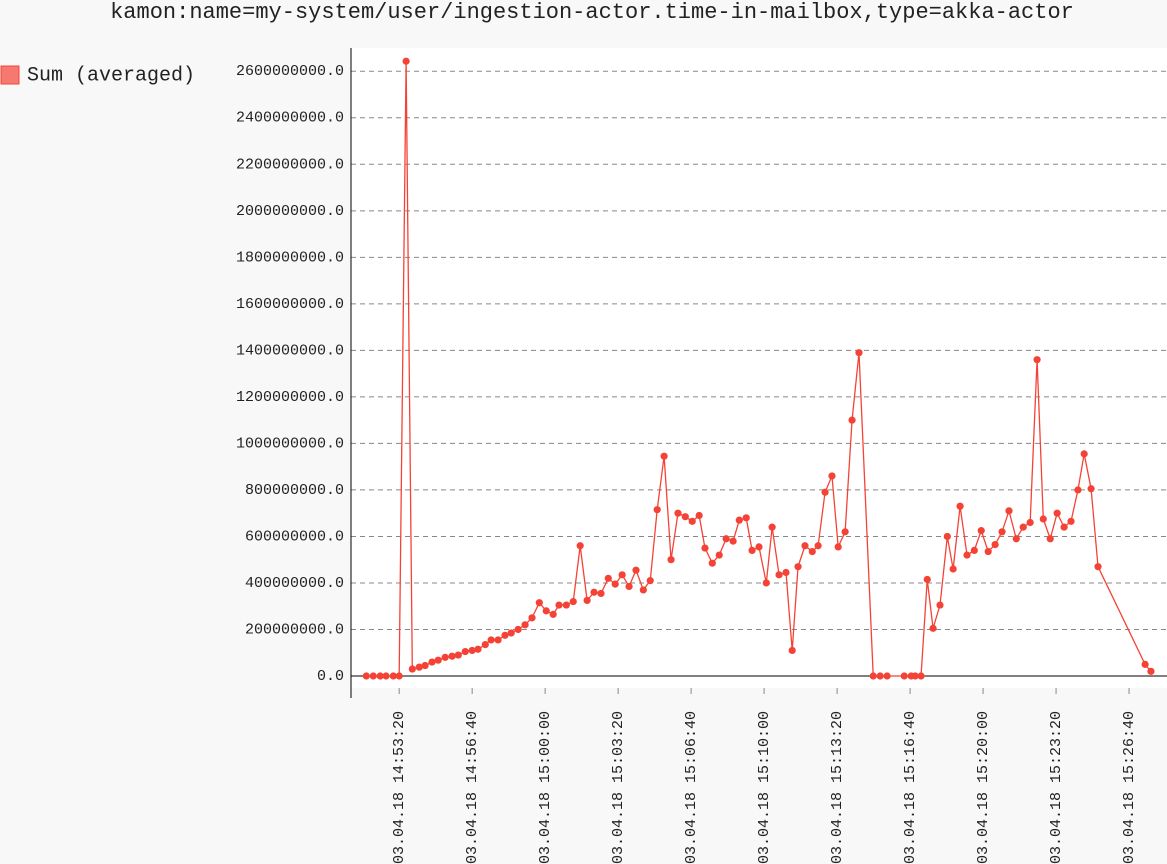  I want to click on y-tick-label: 1800000000.0, so click(290, 257).